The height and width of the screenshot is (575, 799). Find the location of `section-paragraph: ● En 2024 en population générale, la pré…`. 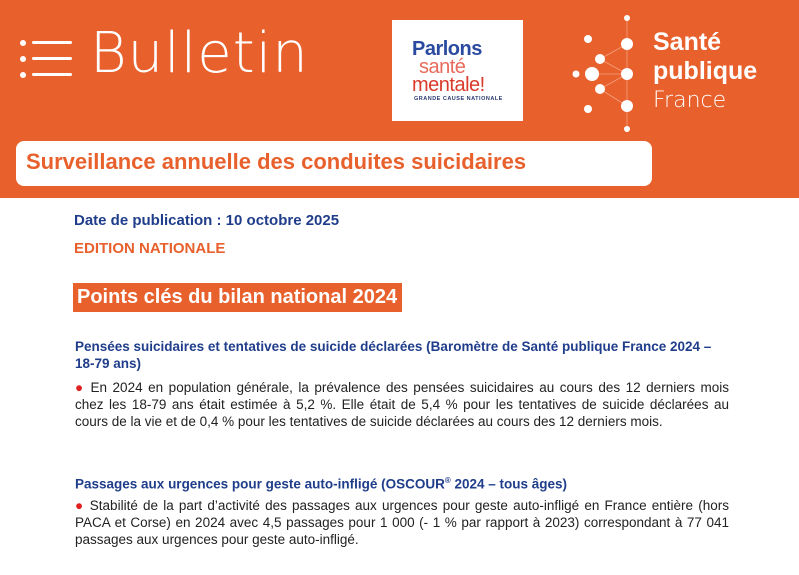

section-paragraph: ● En 2024 en population générale, la pré… is located at coordinates (402, 404).